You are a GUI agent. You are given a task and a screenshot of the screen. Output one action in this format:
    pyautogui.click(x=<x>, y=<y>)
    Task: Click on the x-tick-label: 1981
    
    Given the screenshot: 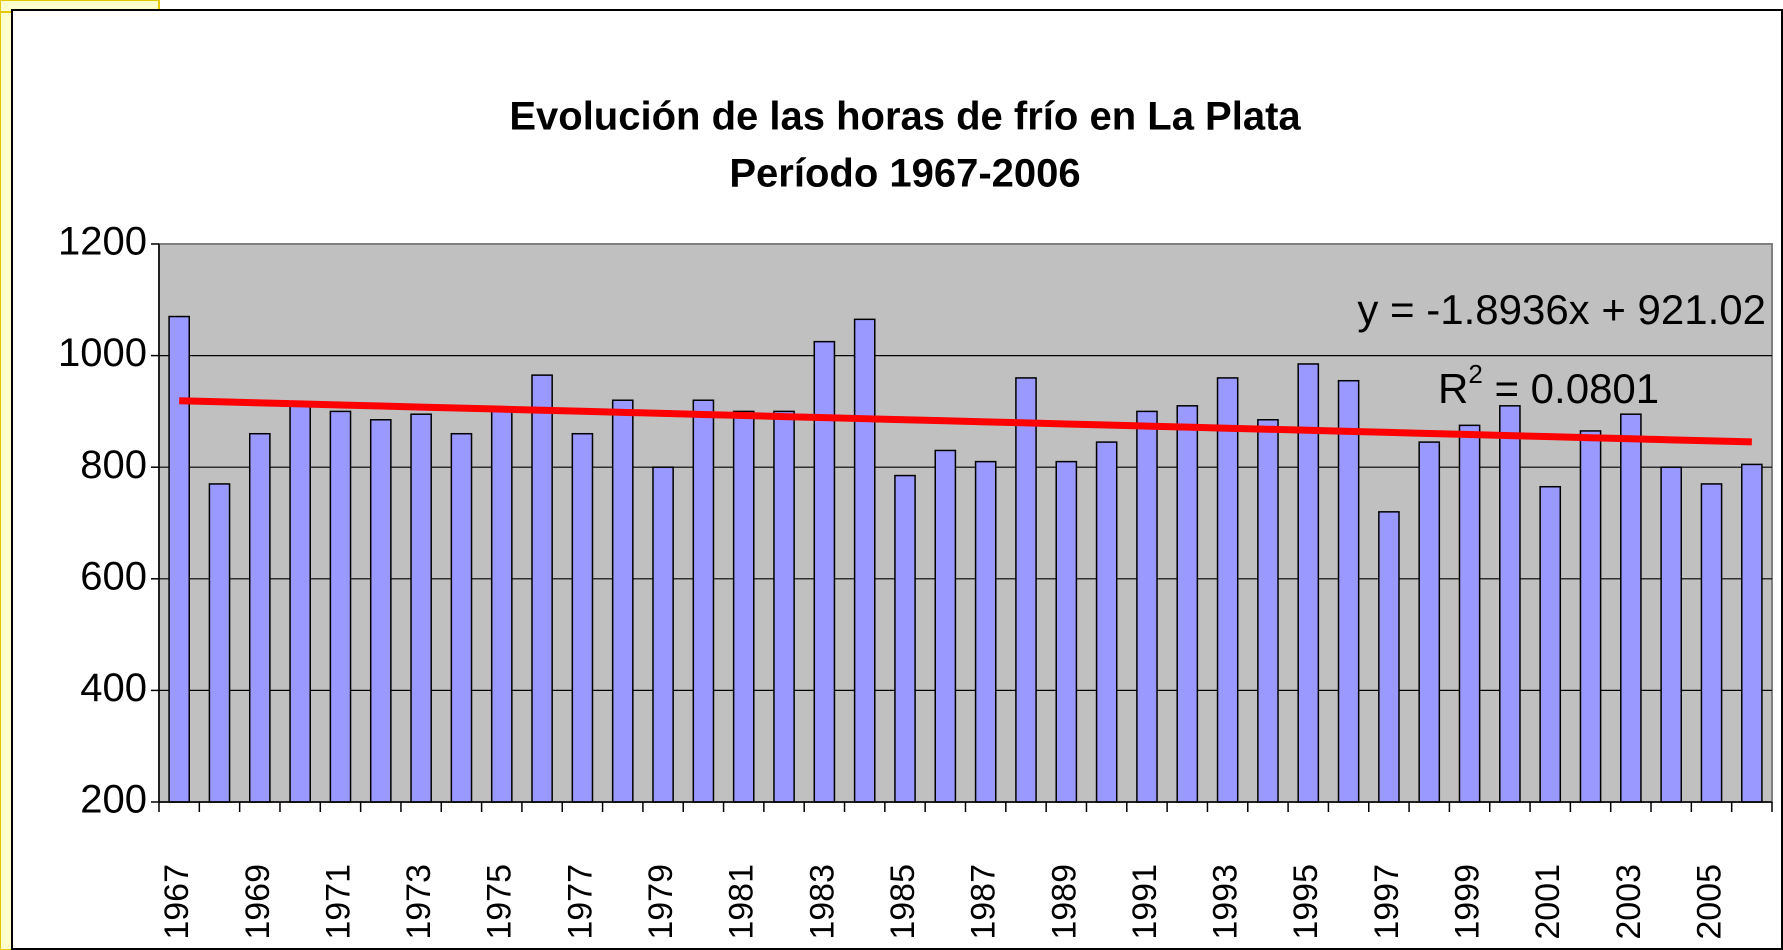 What is the action you would take?
    pyautogui.click(x=742, y=902)
    